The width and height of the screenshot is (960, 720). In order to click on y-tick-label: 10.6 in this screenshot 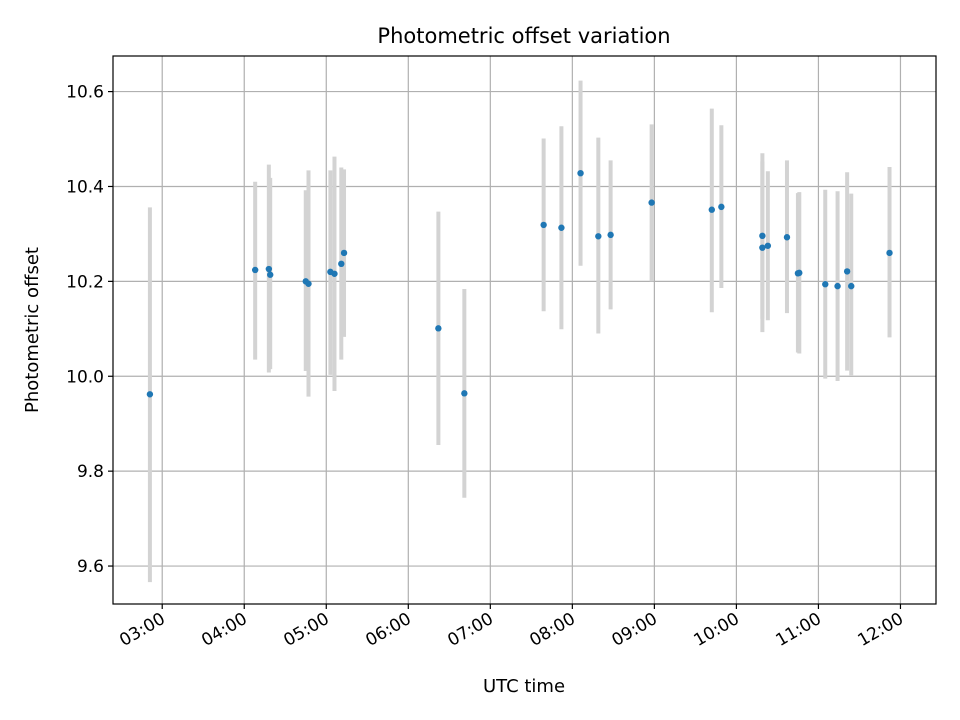, I will do `click(85, 93)`.